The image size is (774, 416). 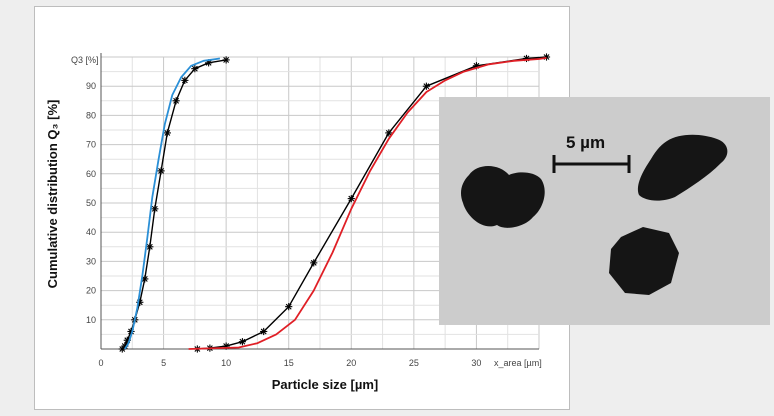 I want to click on x-axis-unit-label: x_area [µm], so click(x=518, y=363).